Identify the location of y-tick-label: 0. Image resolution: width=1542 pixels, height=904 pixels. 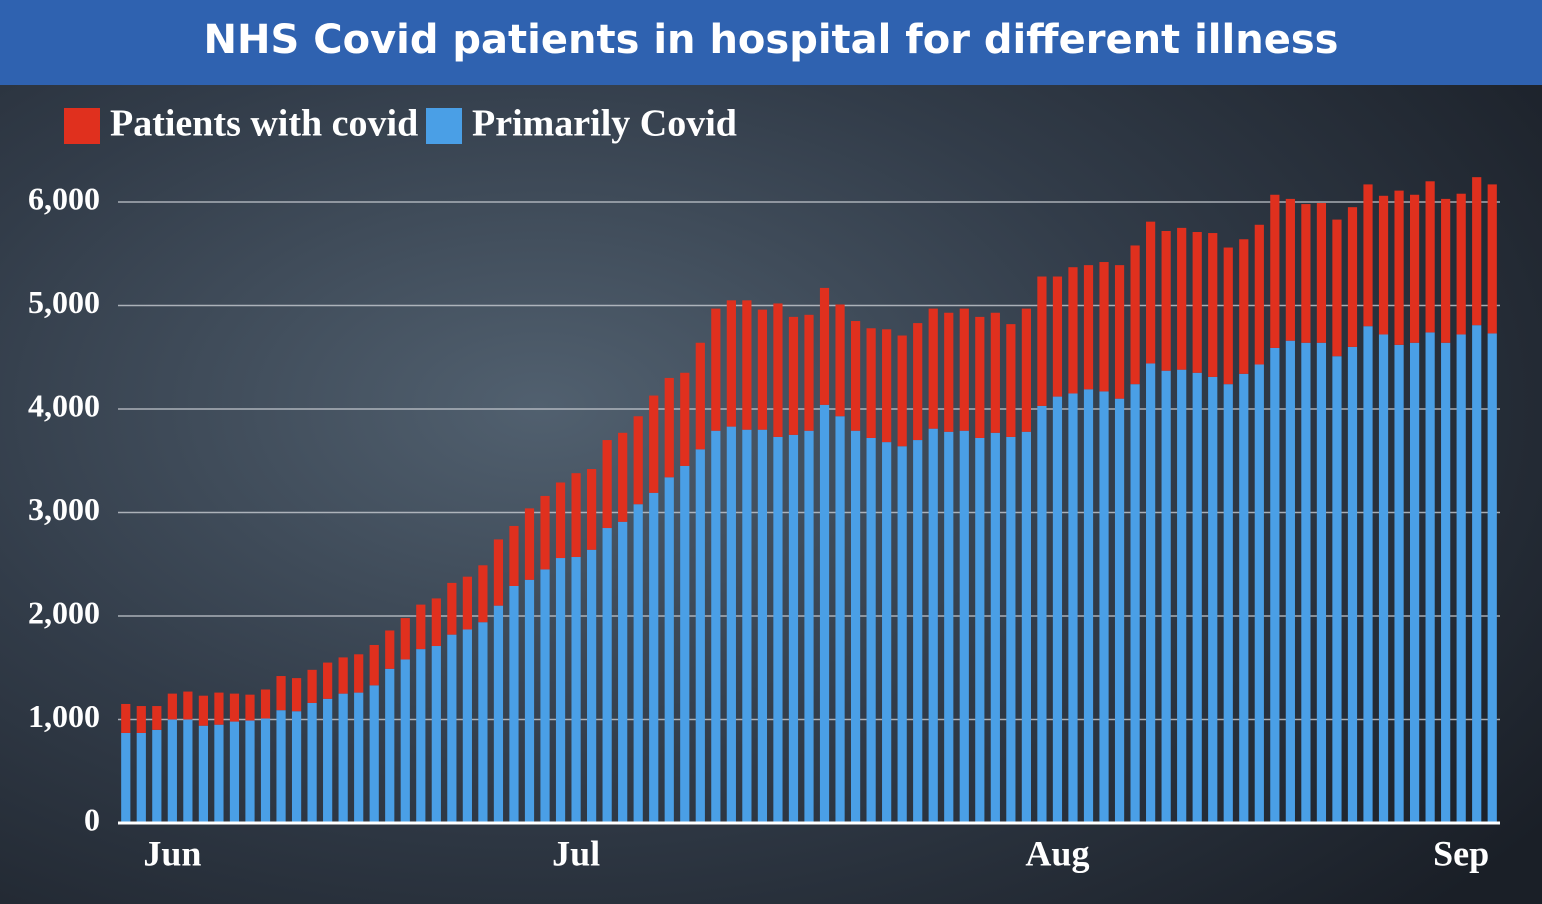
(92, 819).